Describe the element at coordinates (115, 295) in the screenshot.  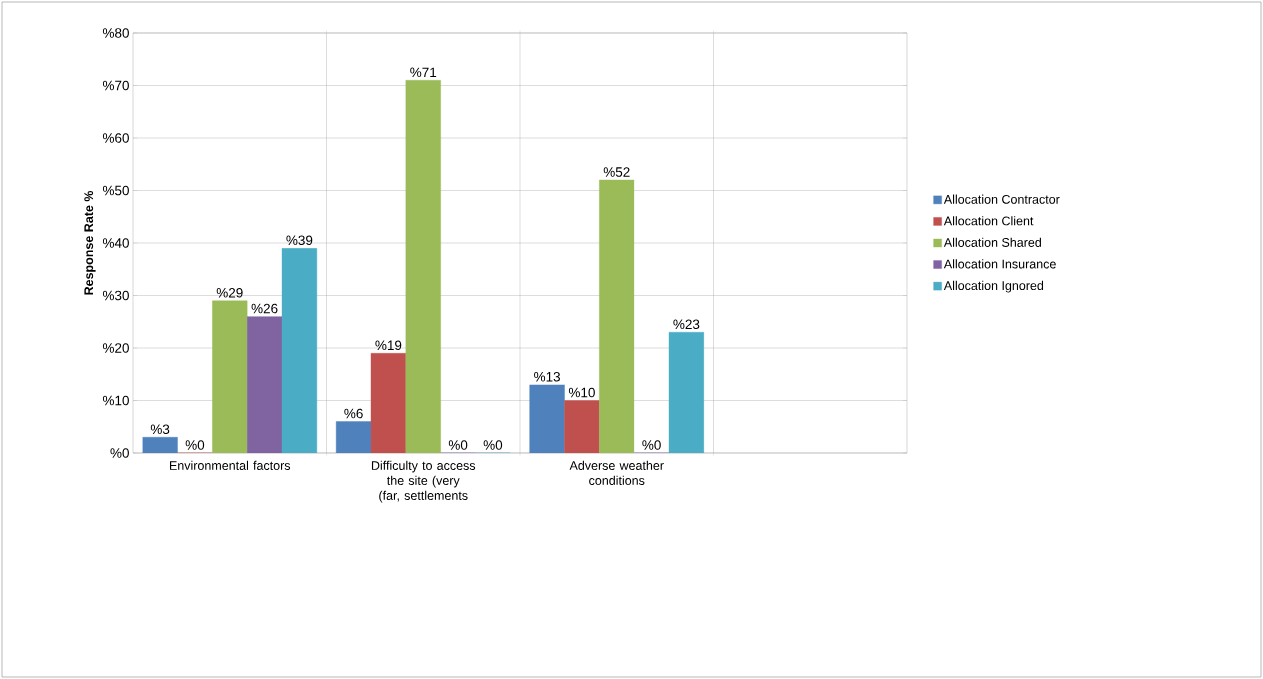
I see `y-tick-label: %30` at that location.